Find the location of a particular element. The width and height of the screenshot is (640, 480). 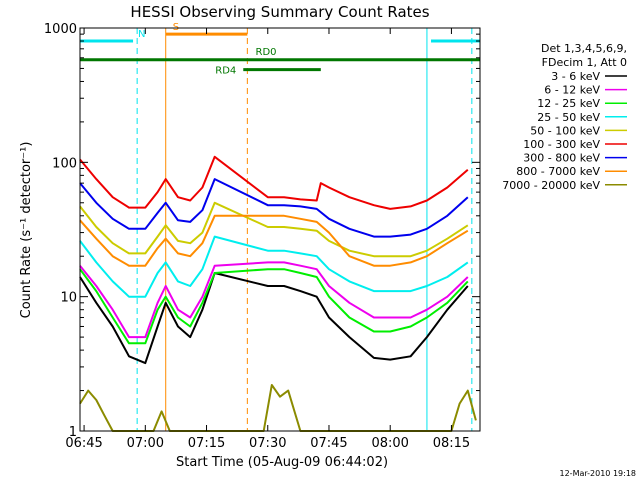

legend-label-6: 300 - 800 keV is located at coordinates (561, 158).